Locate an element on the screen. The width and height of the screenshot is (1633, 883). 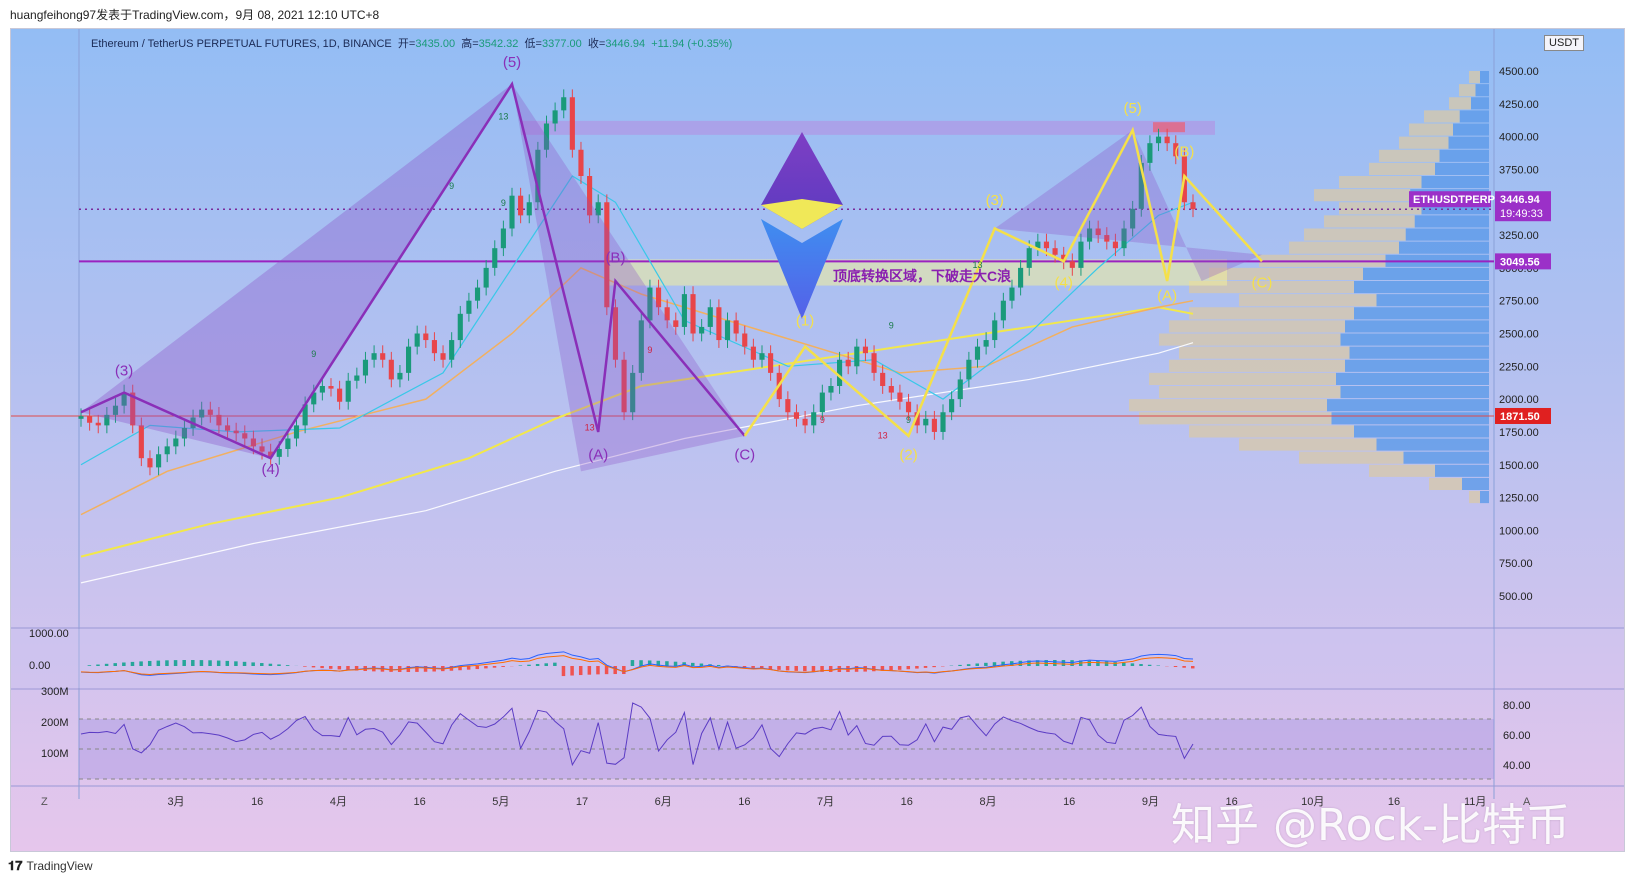
footer: 𝟏𝟕 TradingView is located at coordinates (50, 866).